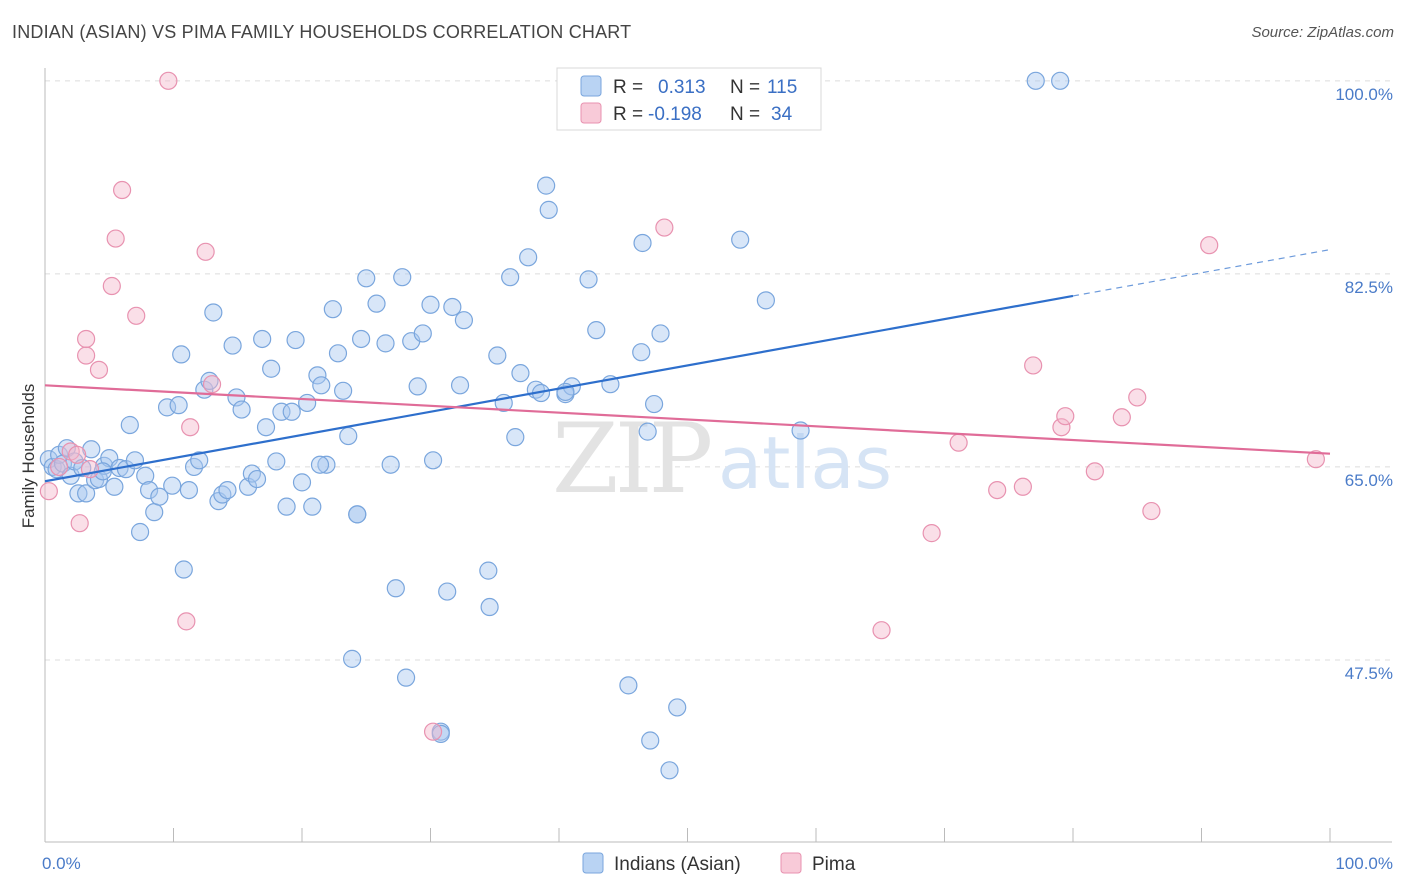  What do you see at coordinates (28, 456) in the screenshot?
I see `y-axis-title: Family Households` at bounding box center [28, 456].